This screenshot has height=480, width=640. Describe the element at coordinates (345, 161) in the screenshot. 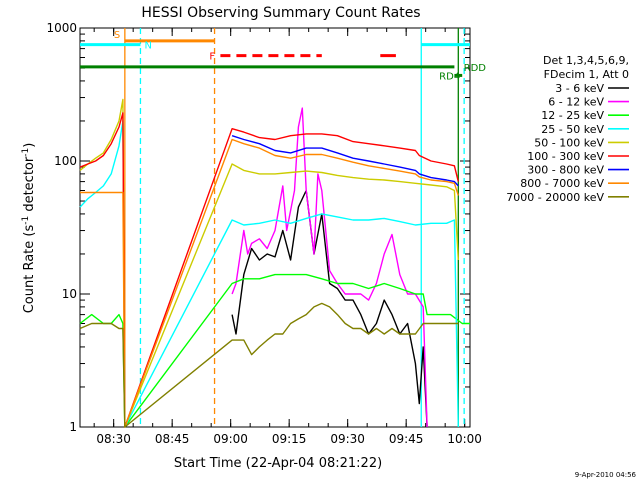

I see `series-line` at that location.